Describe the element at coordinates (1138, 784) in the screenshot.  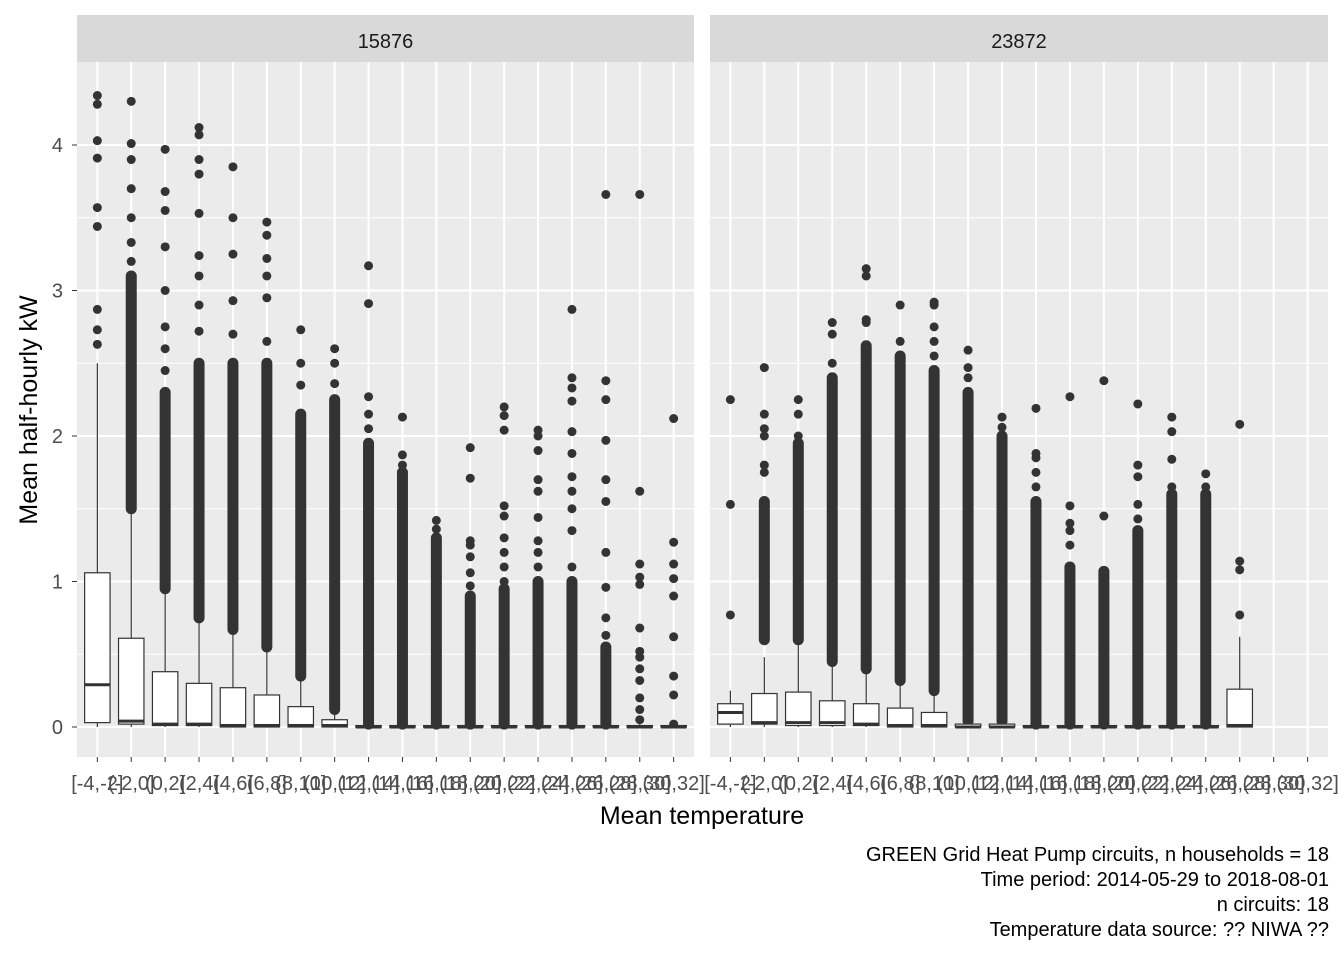
I see `x-tick-label: (20,22]` at that location.